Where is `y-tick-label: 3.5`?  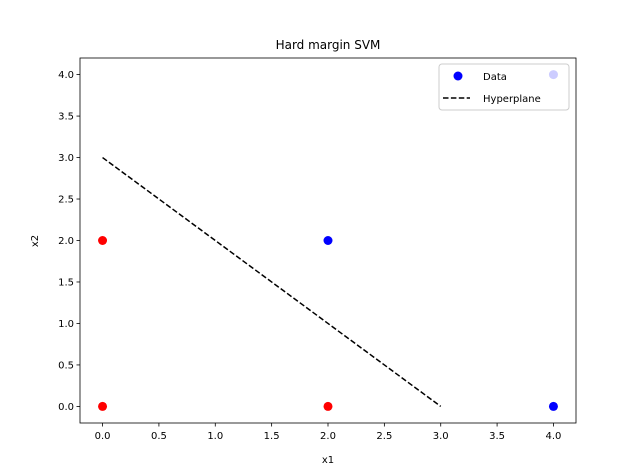
y-tick-label: 3.5 is located at coordinates (66, 117).